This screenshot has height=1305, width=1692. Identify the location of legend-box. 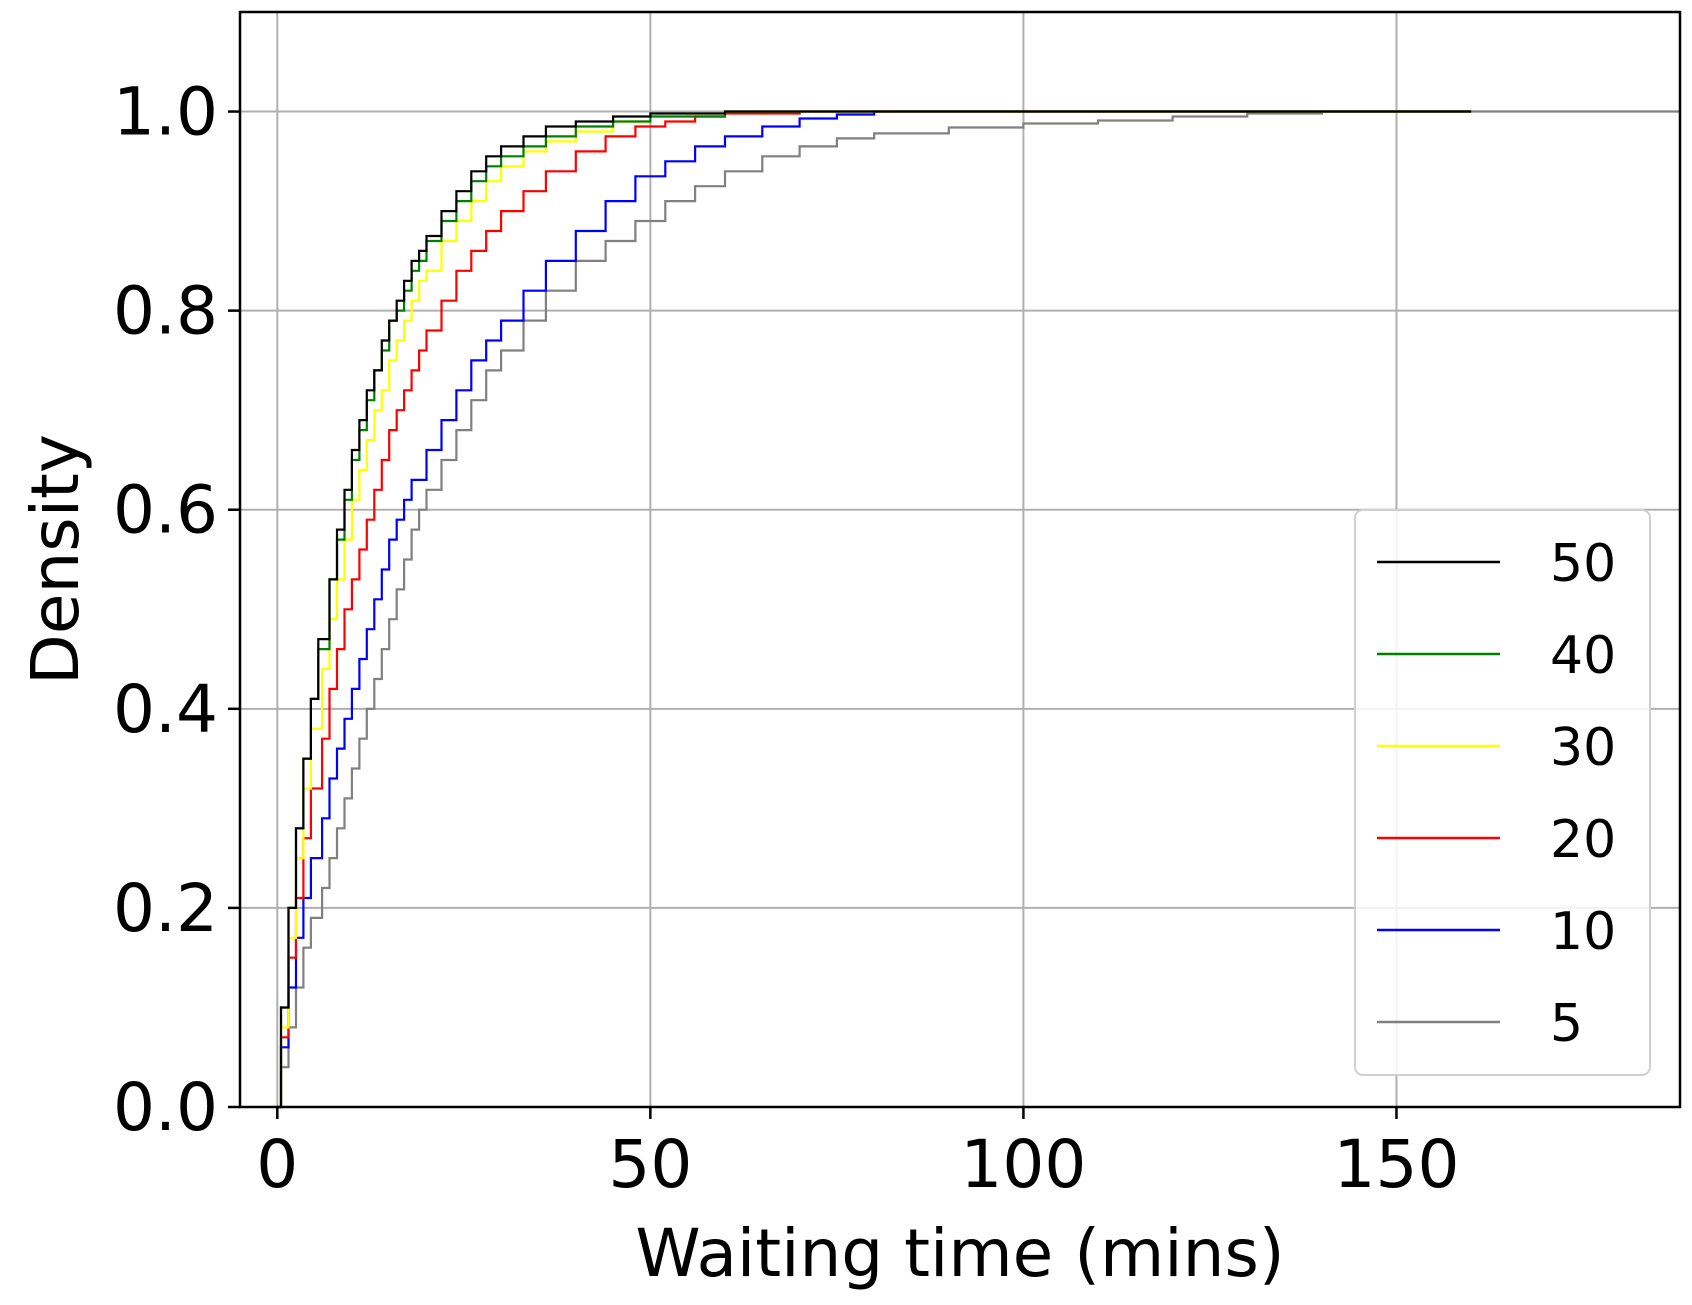
(1502, 792).